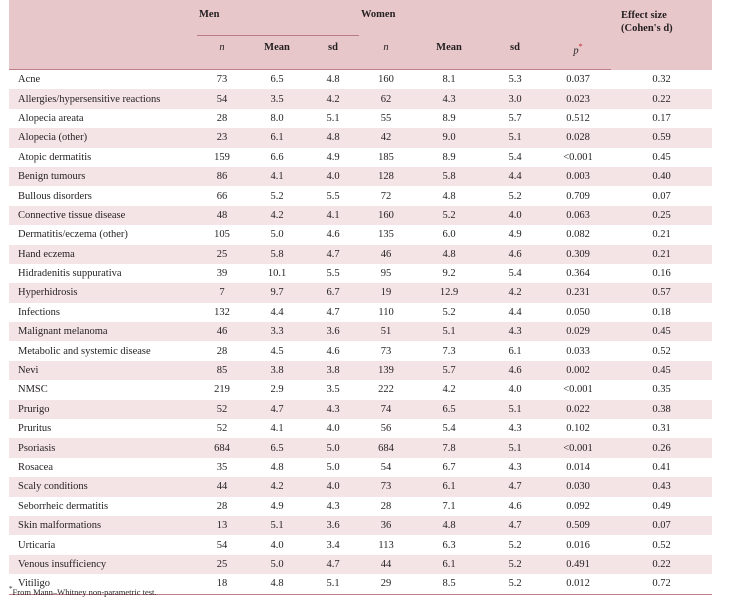 This screenshot has width=730, height=603. Describe the element at coordinates (662, 487) in the screenshot. I see `cell-es: 0.43` at that location.